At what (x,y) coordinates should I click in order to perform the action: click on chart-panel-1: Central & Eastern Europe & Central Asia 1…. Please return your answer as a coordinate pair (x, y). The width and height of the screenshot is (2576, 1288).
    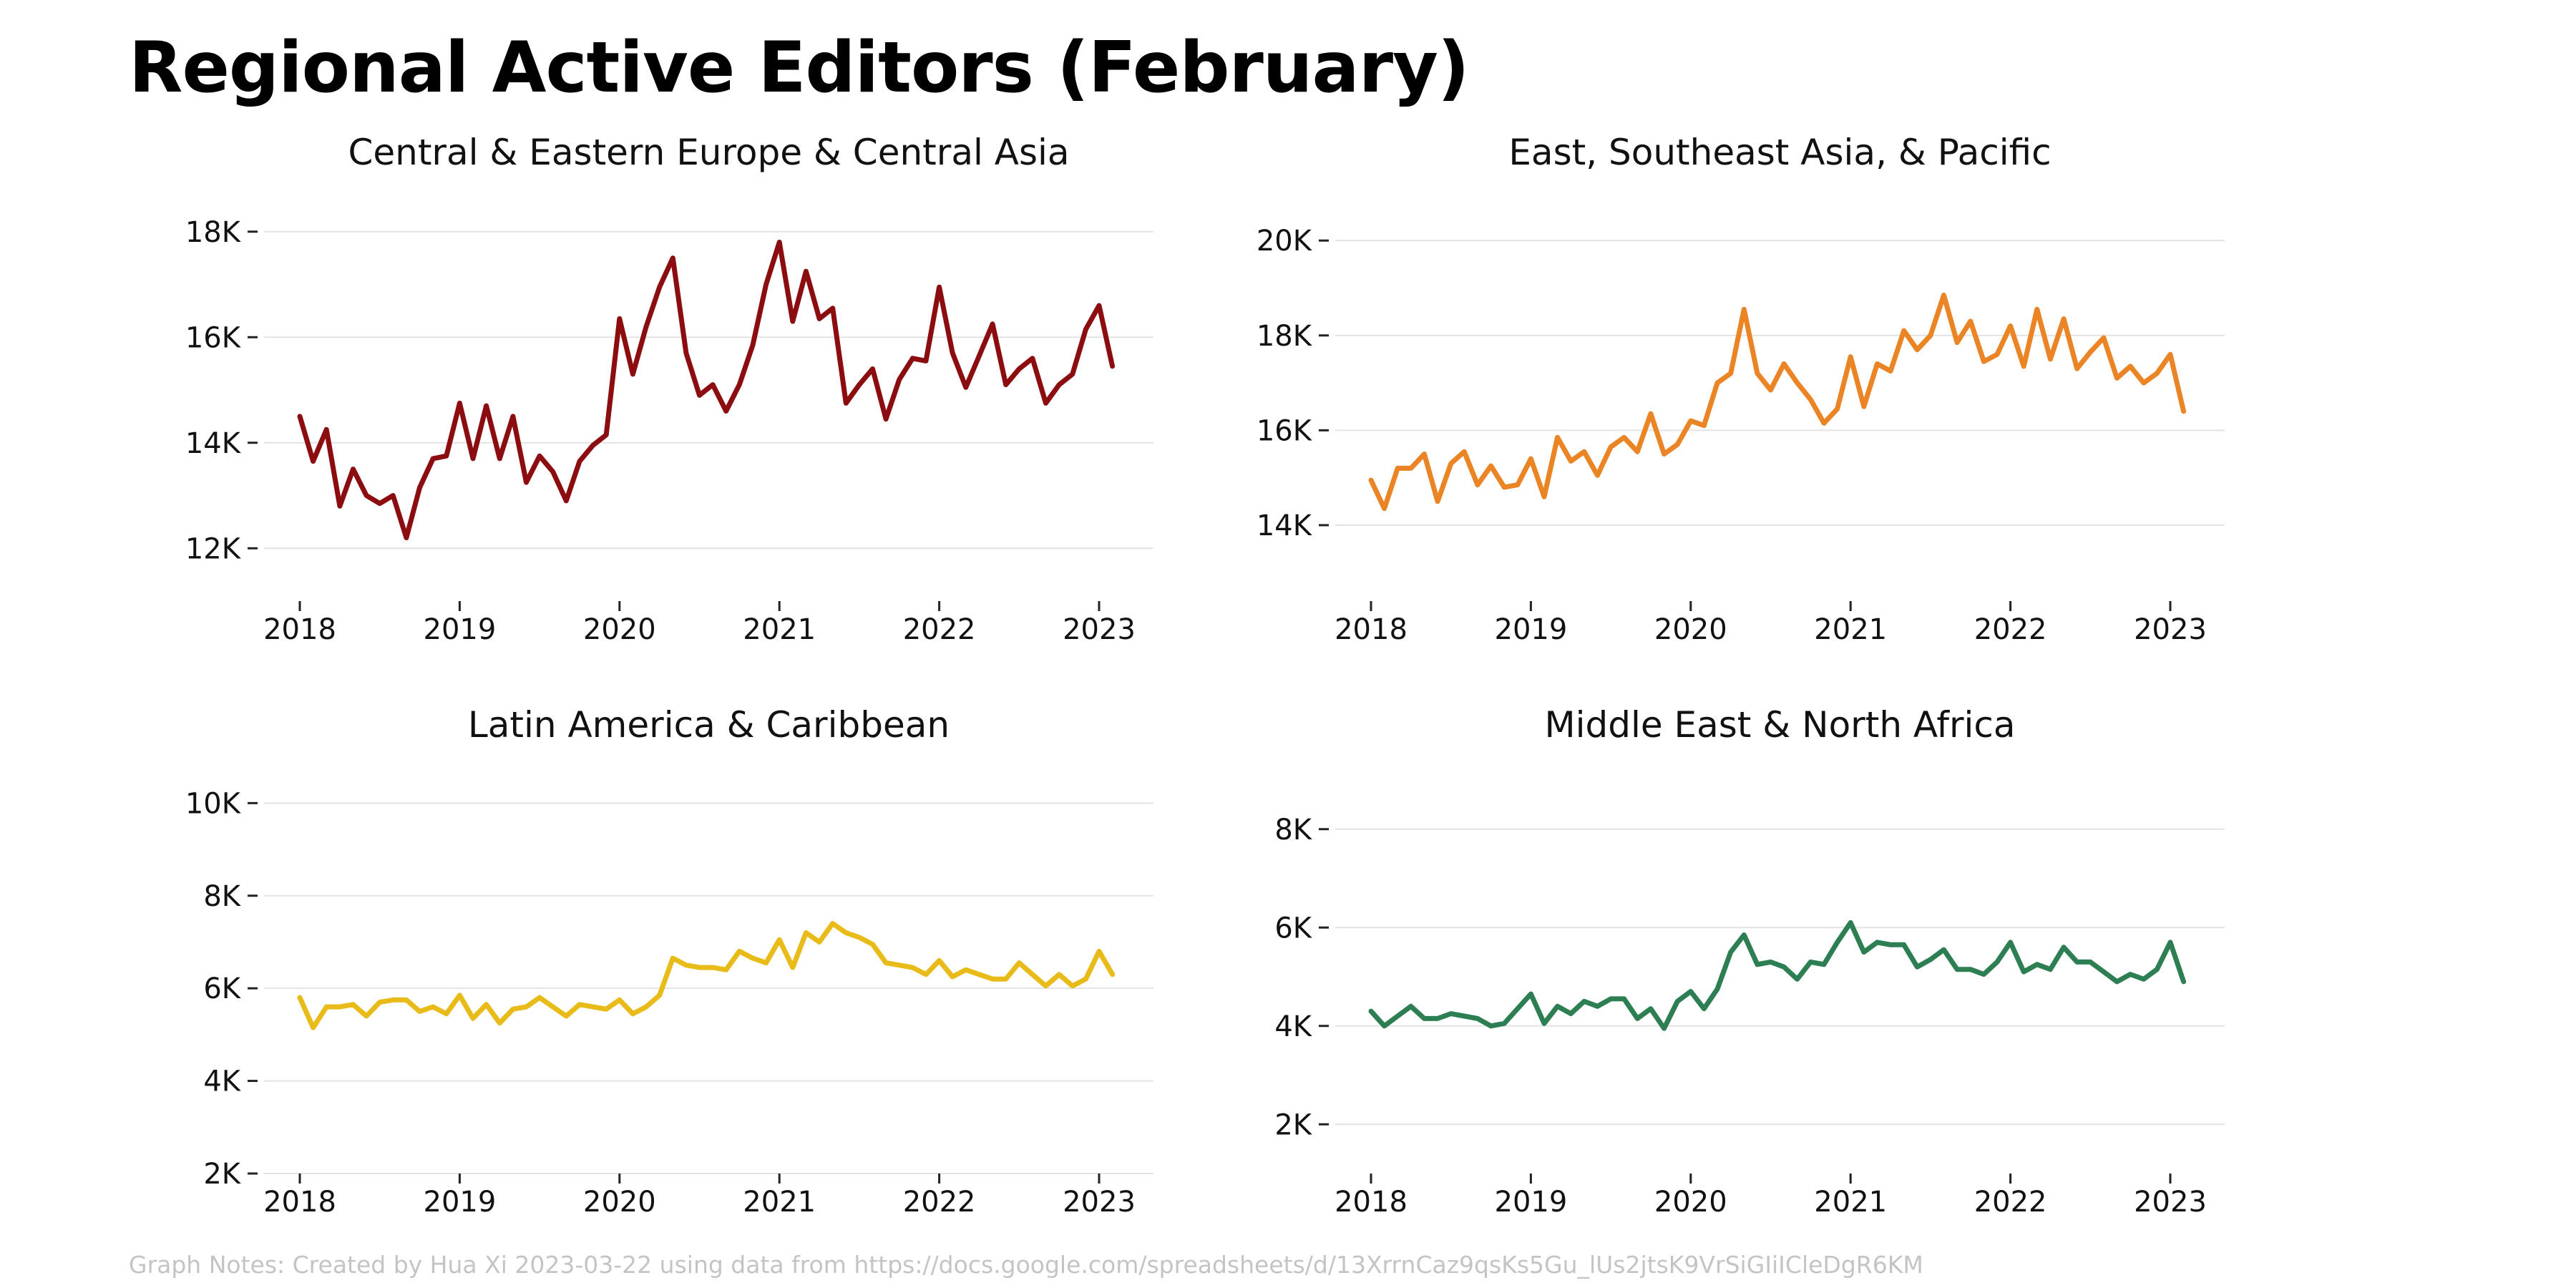
    Looking at the image, I should click on (669, 389).